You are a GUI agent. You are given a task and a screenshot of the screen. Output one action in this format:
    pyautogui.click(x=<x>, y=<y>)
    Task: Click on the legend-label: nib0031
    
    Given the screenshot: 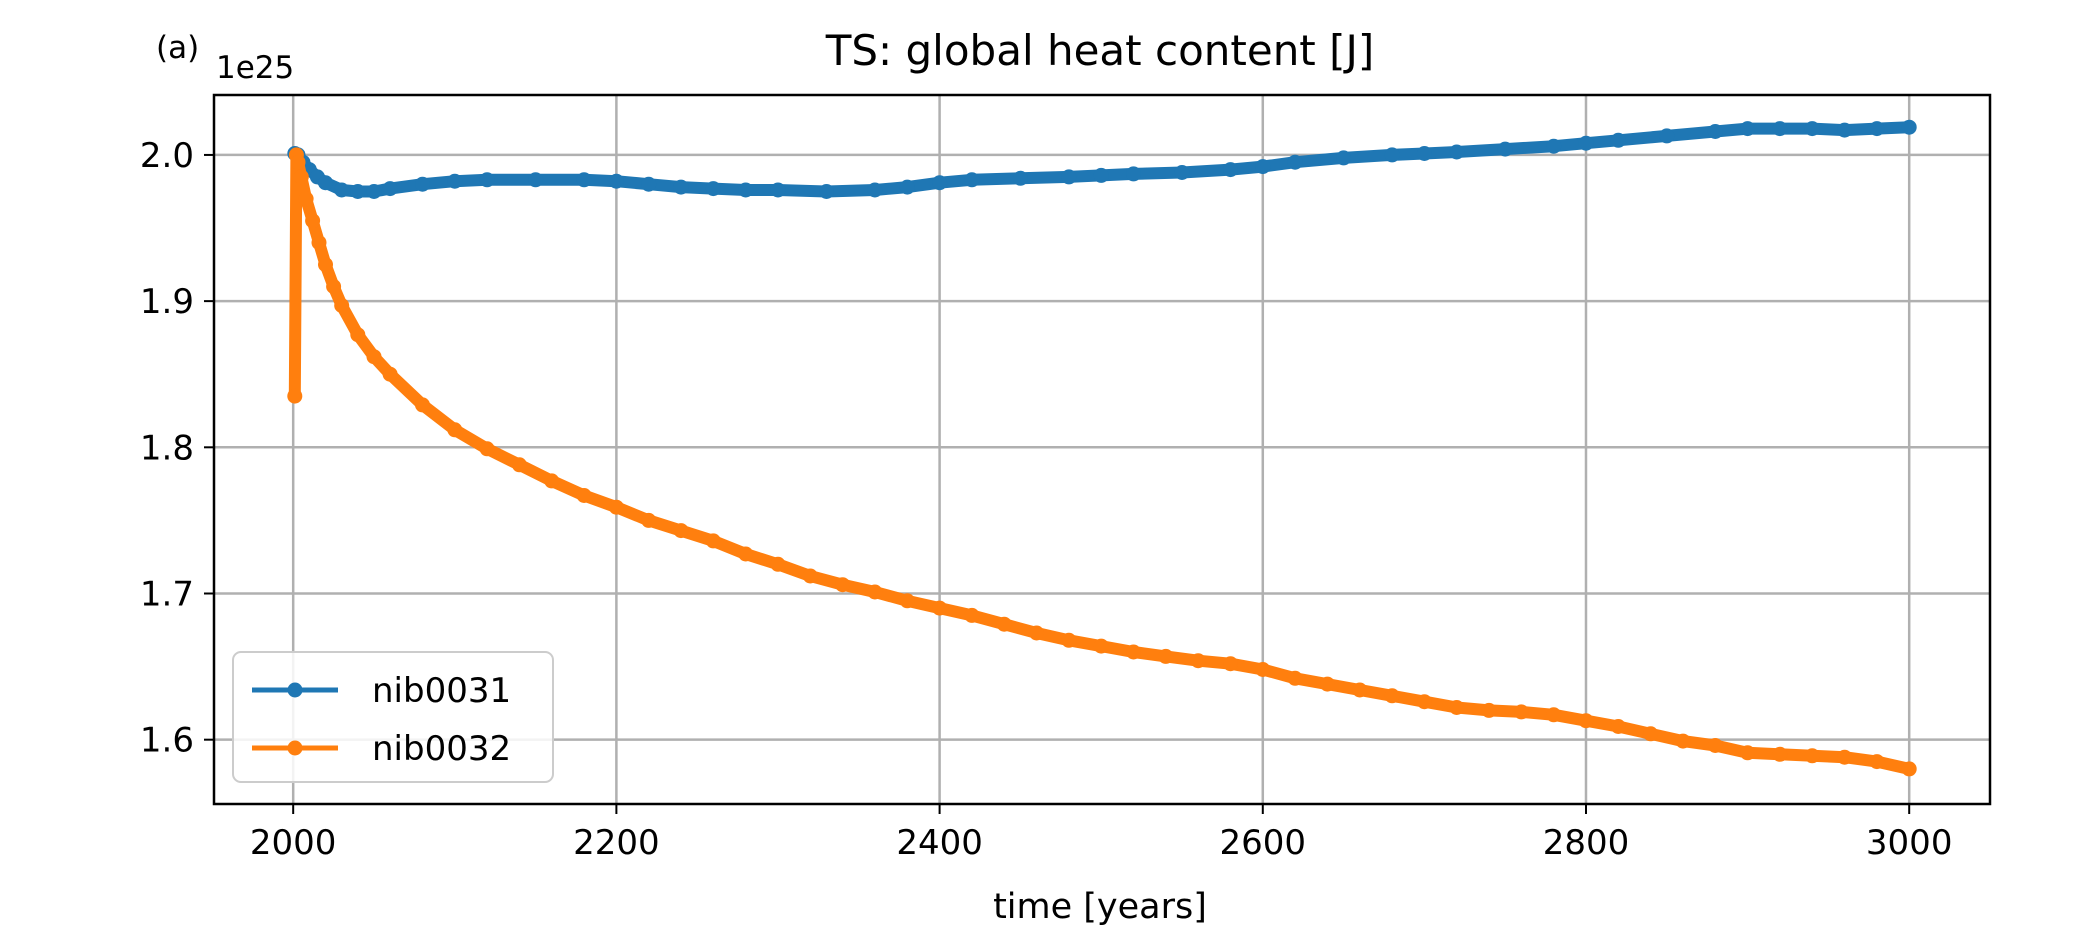 What is the action you would take?
    pyautogui.click(x=441, y=691)
    